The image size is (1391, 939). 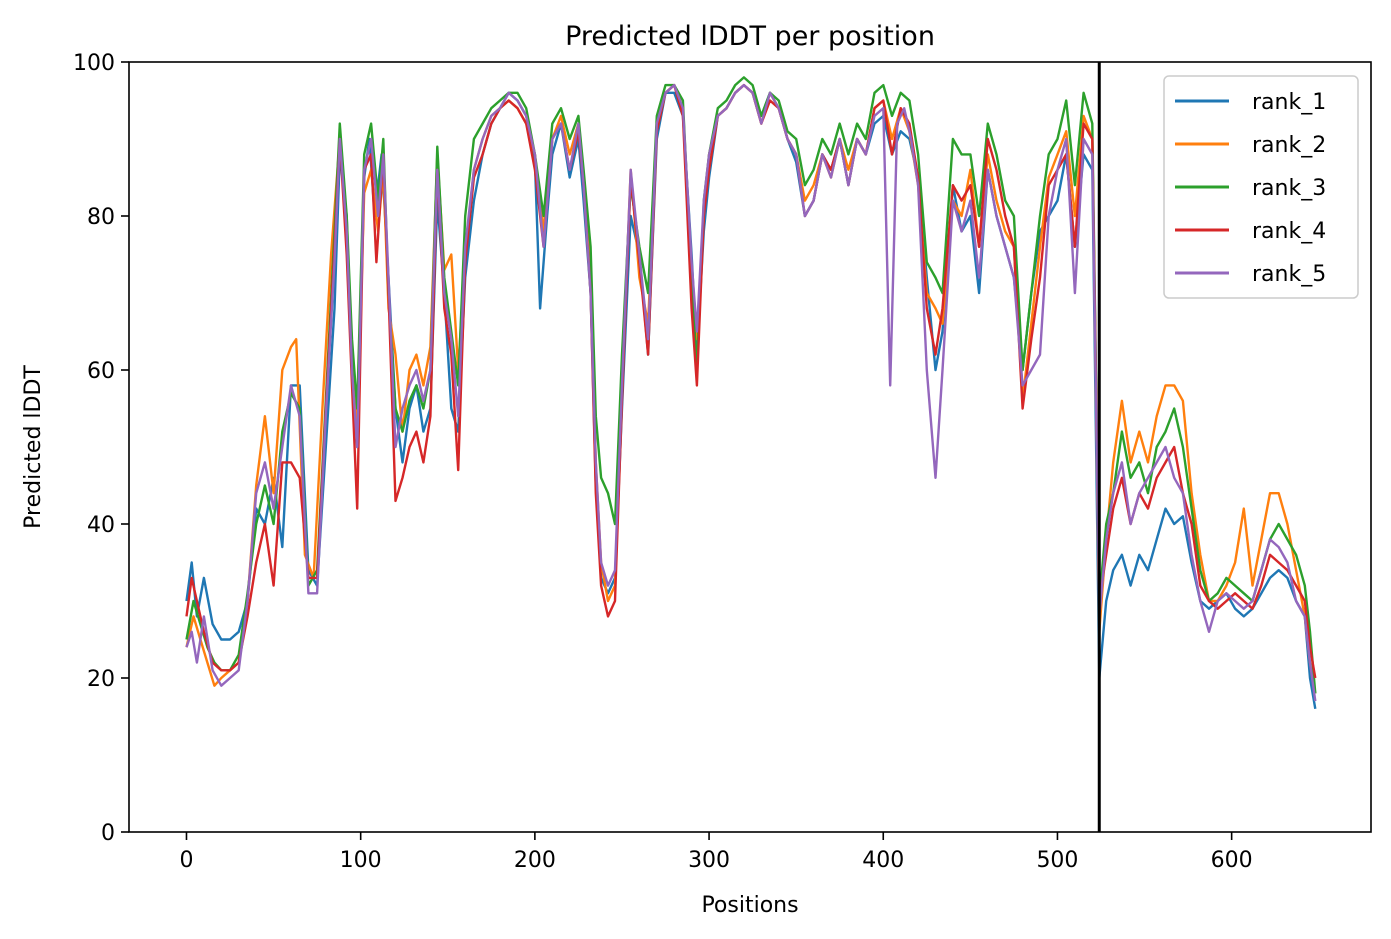 What do you see at coordinates (883, 860) in the screenshot?
I see `x-tick-label: 400` at bounding box center [883, 860].